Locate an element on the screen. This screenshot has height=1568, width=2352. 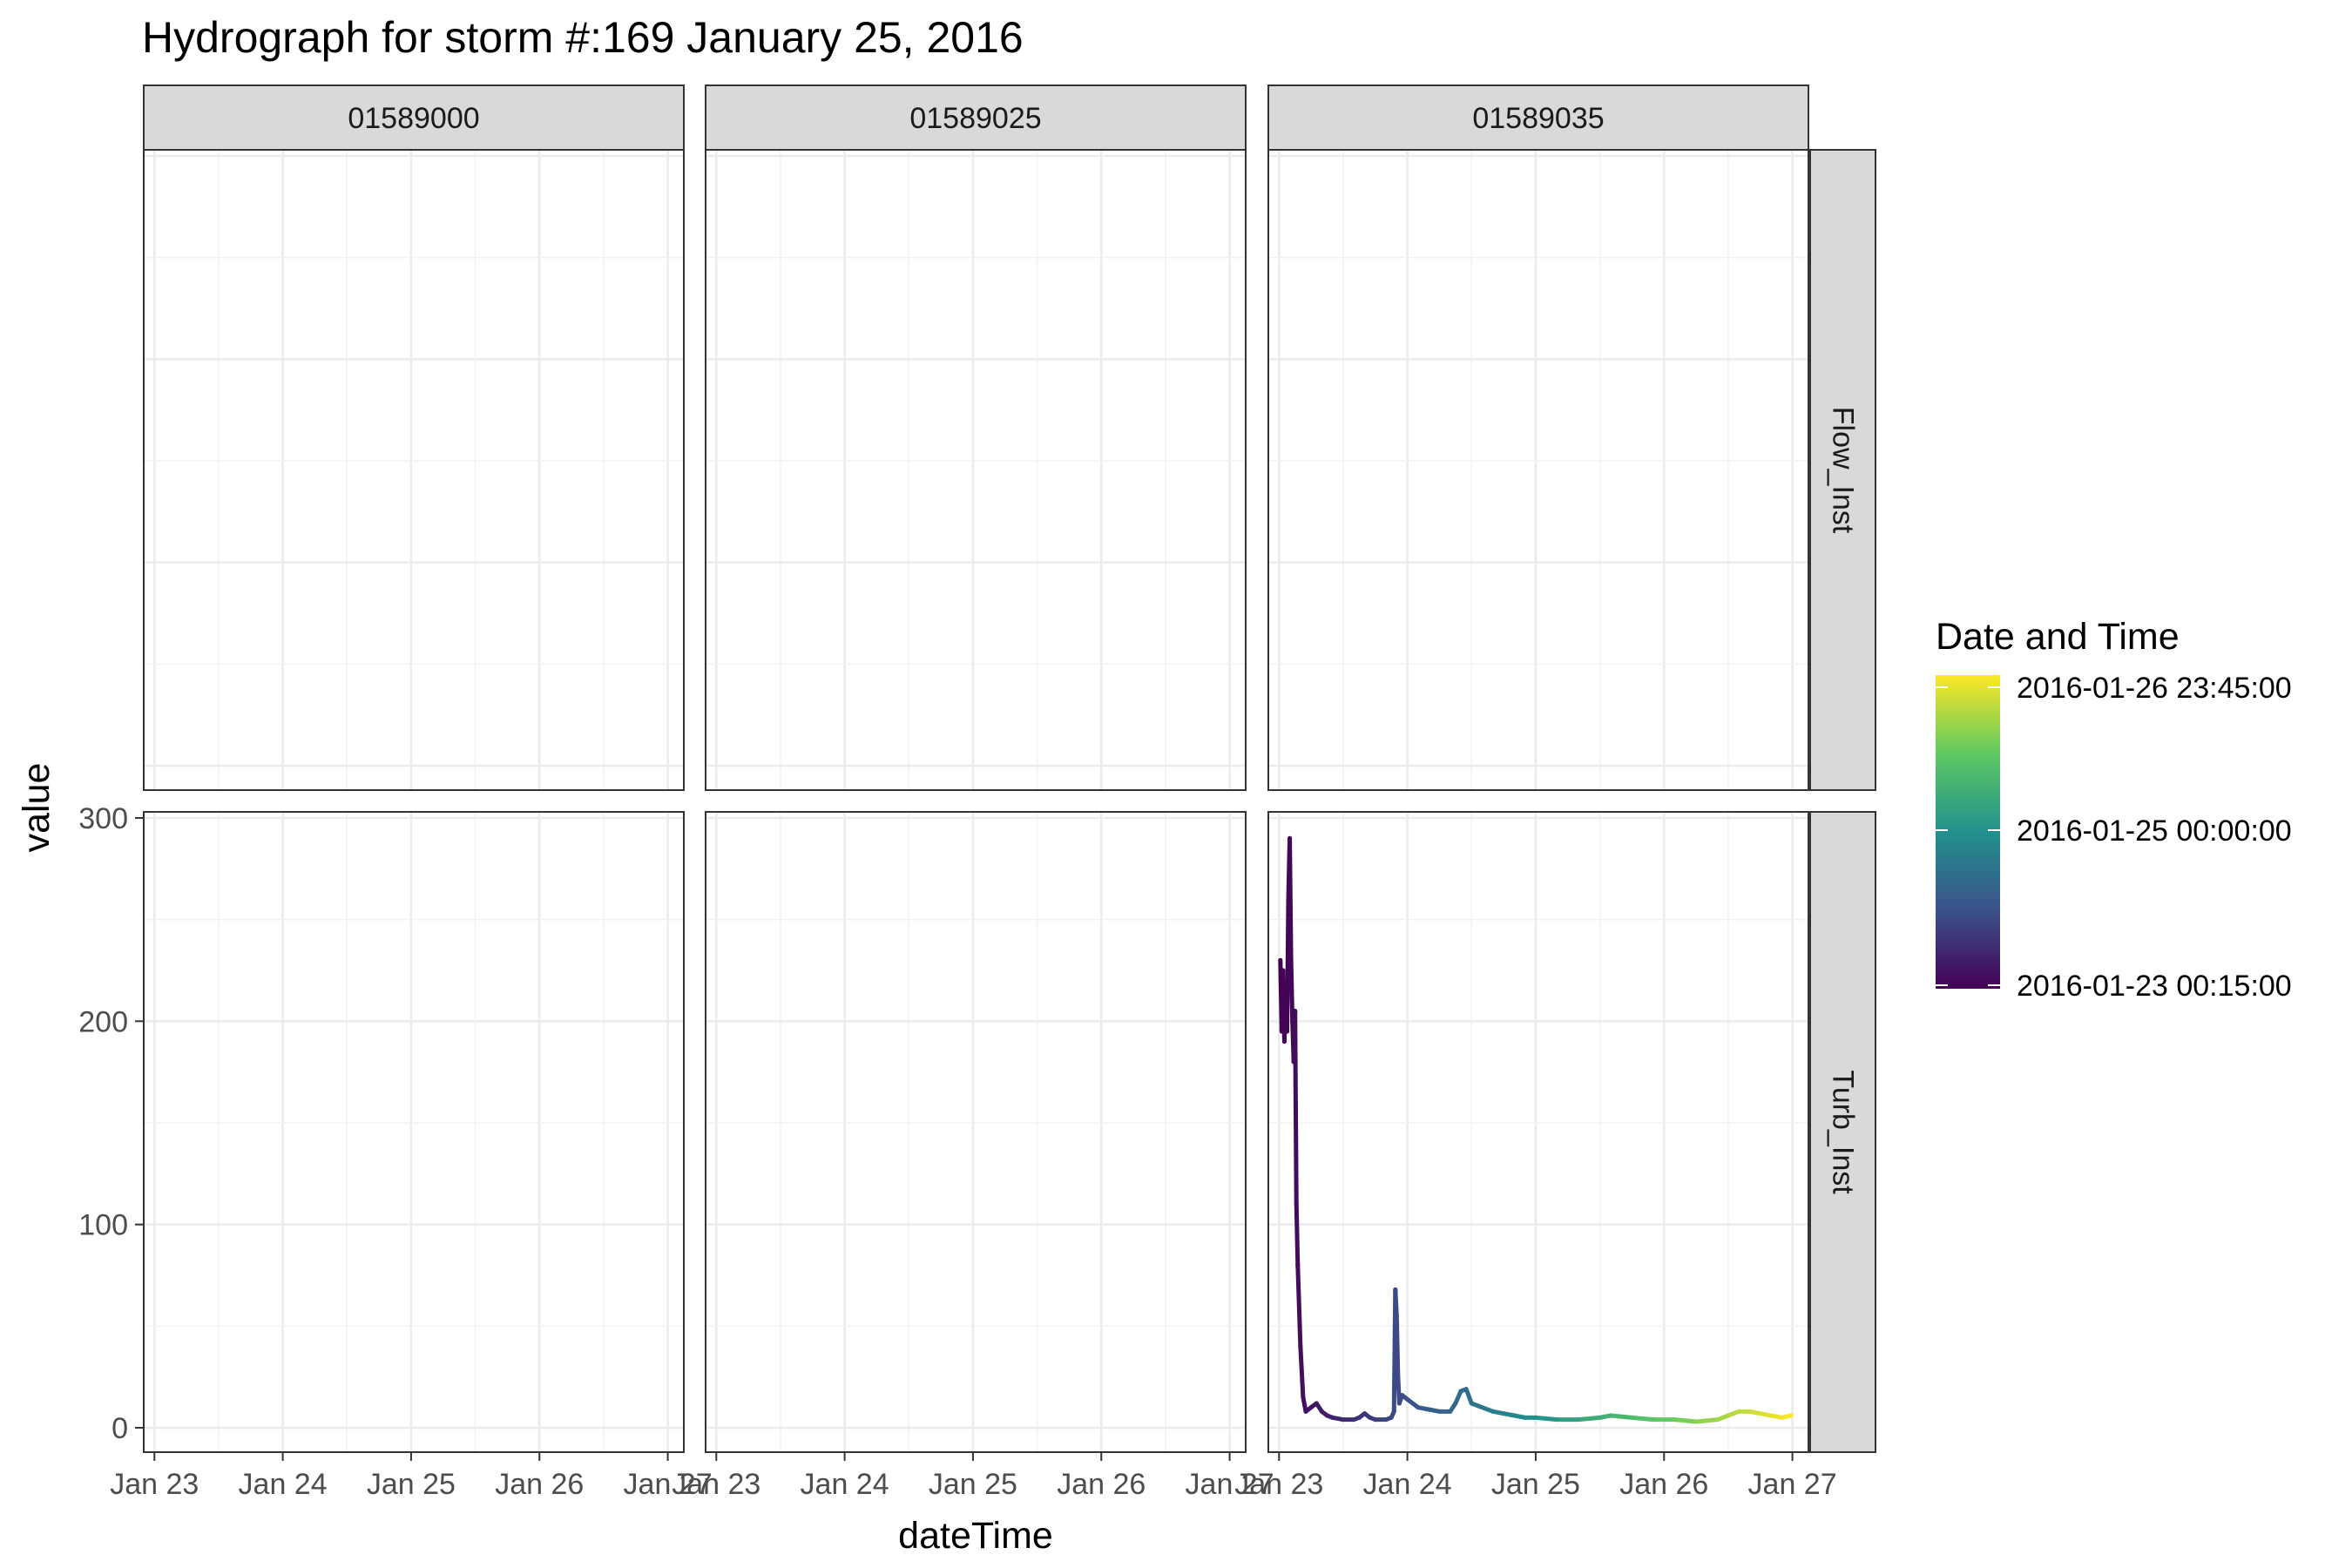
legend-label: 2016-01-25 00:00:00 is located at coordinates (2154, 831).